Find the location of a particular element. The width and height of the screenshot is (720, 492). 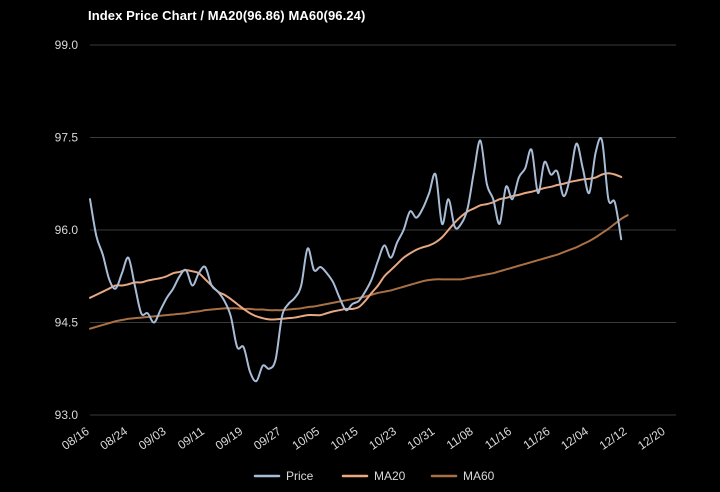

y-tick-label: 96.0 is located at coordinates (67, 230).